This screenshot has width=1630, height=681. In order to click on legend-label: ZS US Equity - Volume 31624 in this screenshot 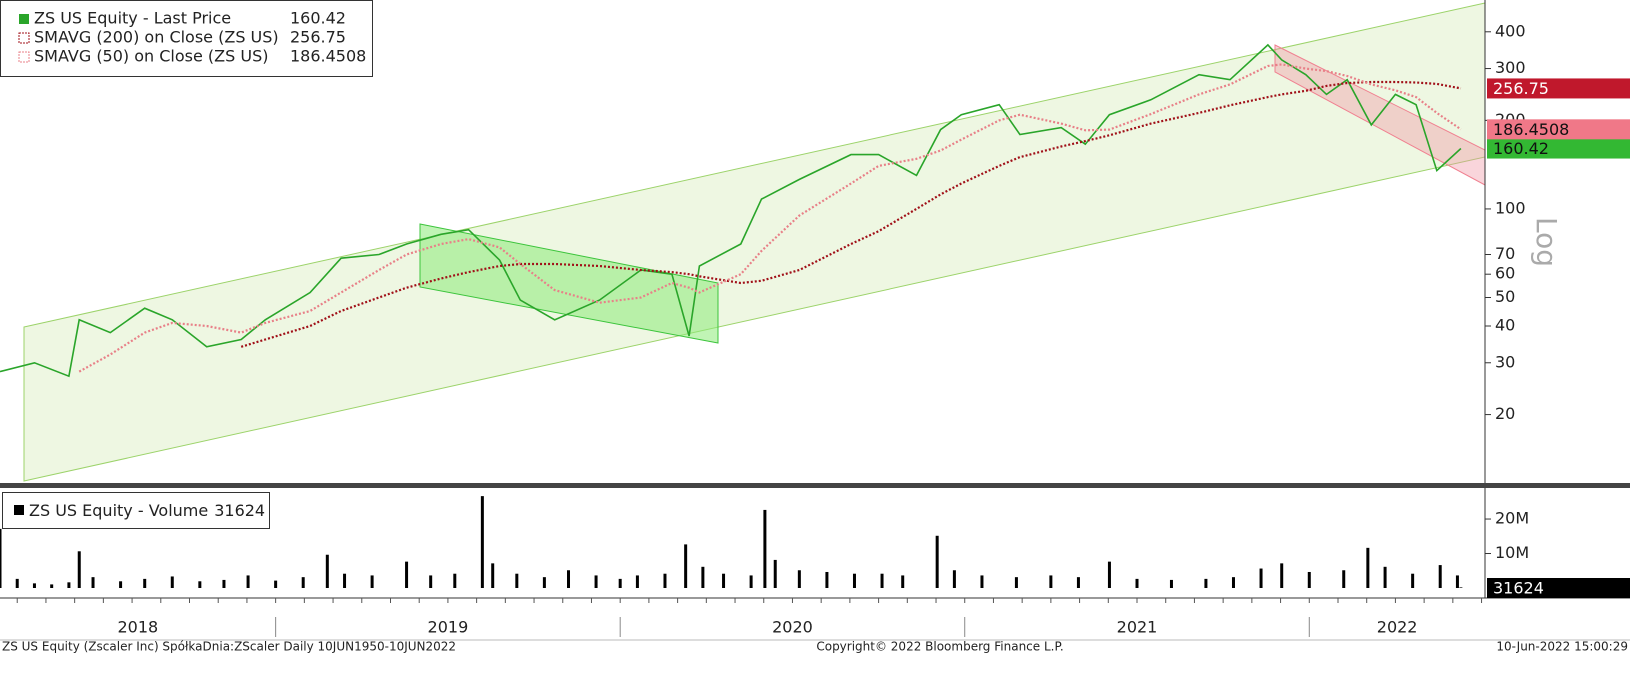, I will do `click(147, 510)`.